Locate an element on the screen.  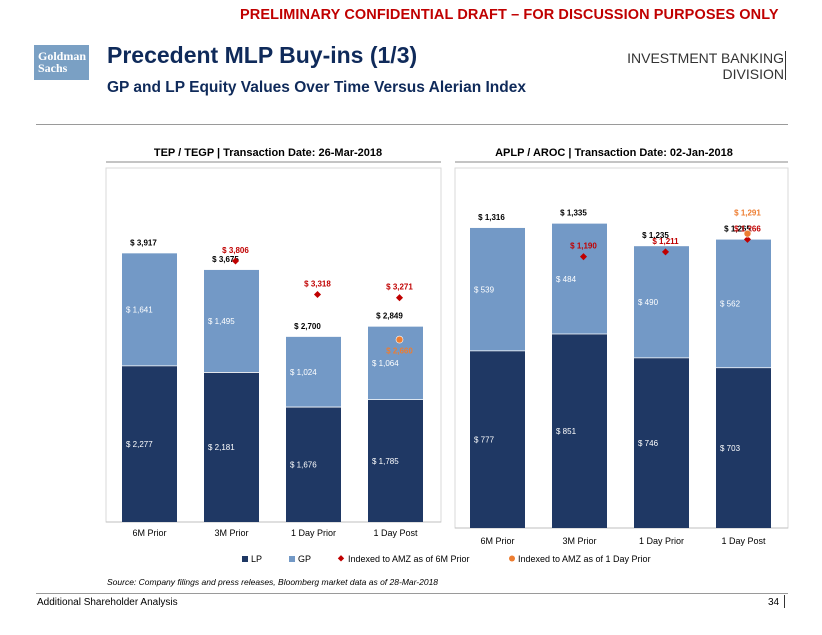
chart2-label-amz6m-4: $ 1,266 is located at coordinates (747, 228).